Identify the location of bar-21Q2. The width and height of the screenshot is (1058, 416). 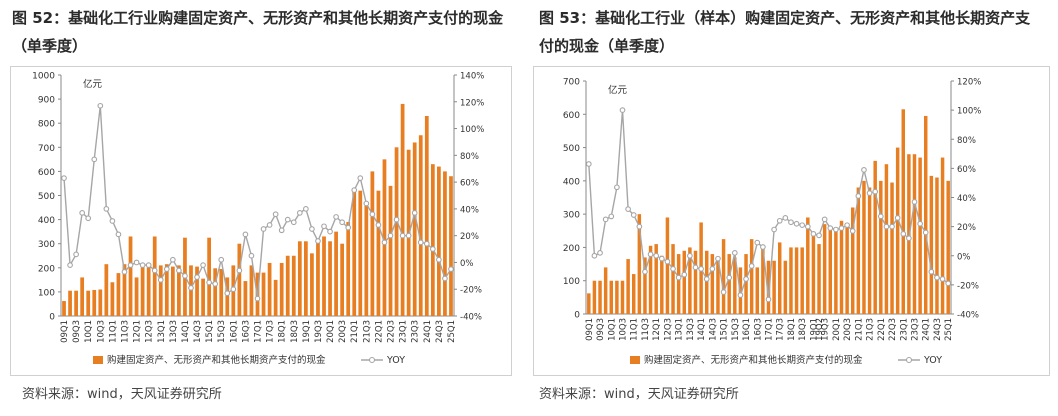
(864, 247).